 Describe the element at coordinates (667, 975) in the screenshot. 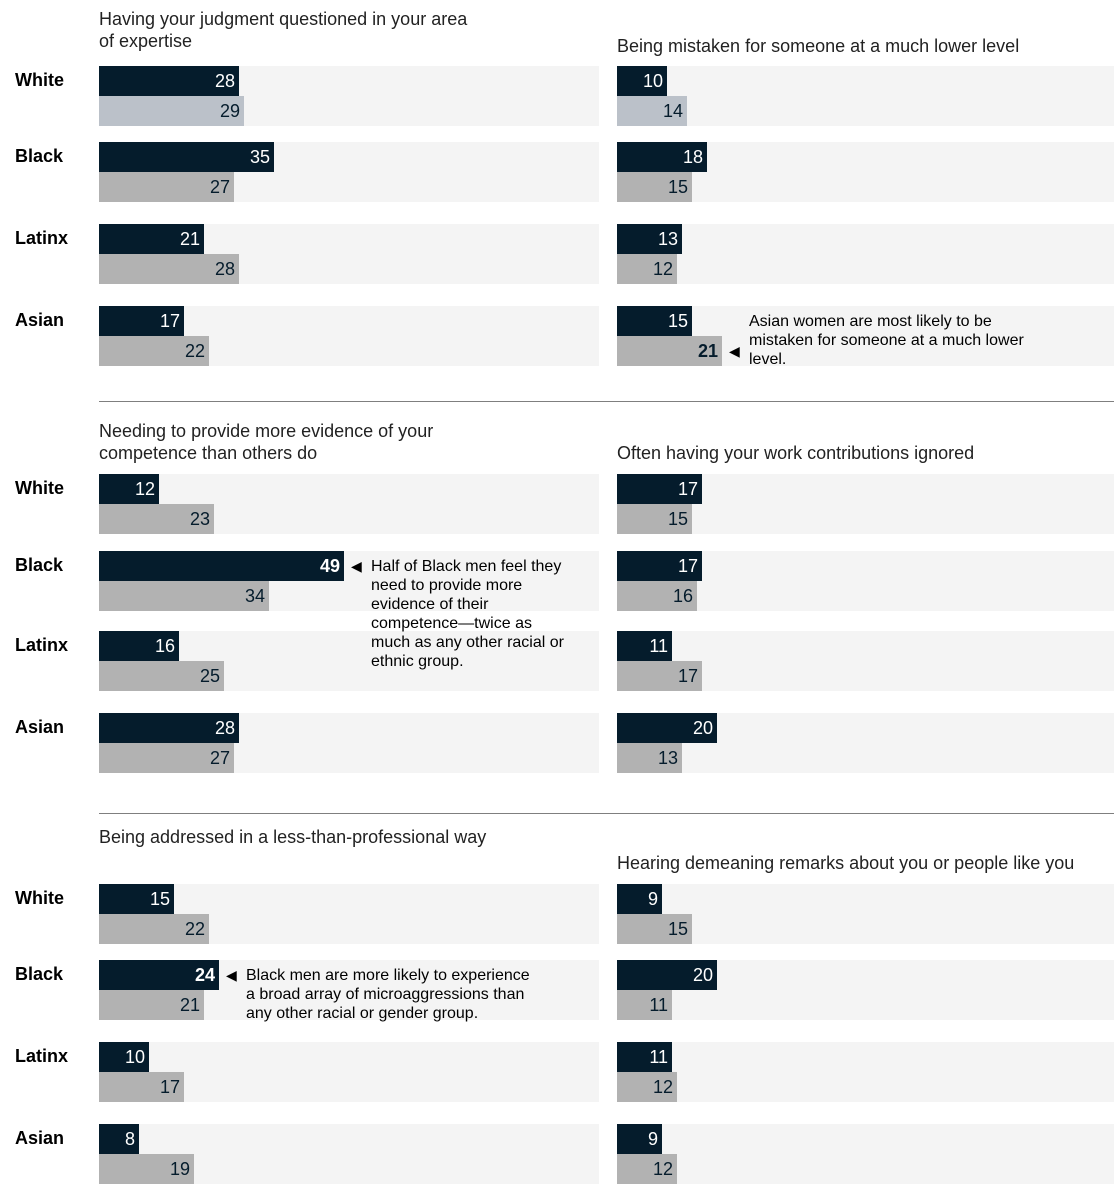

I see `bar-men-black: 20` at that location.